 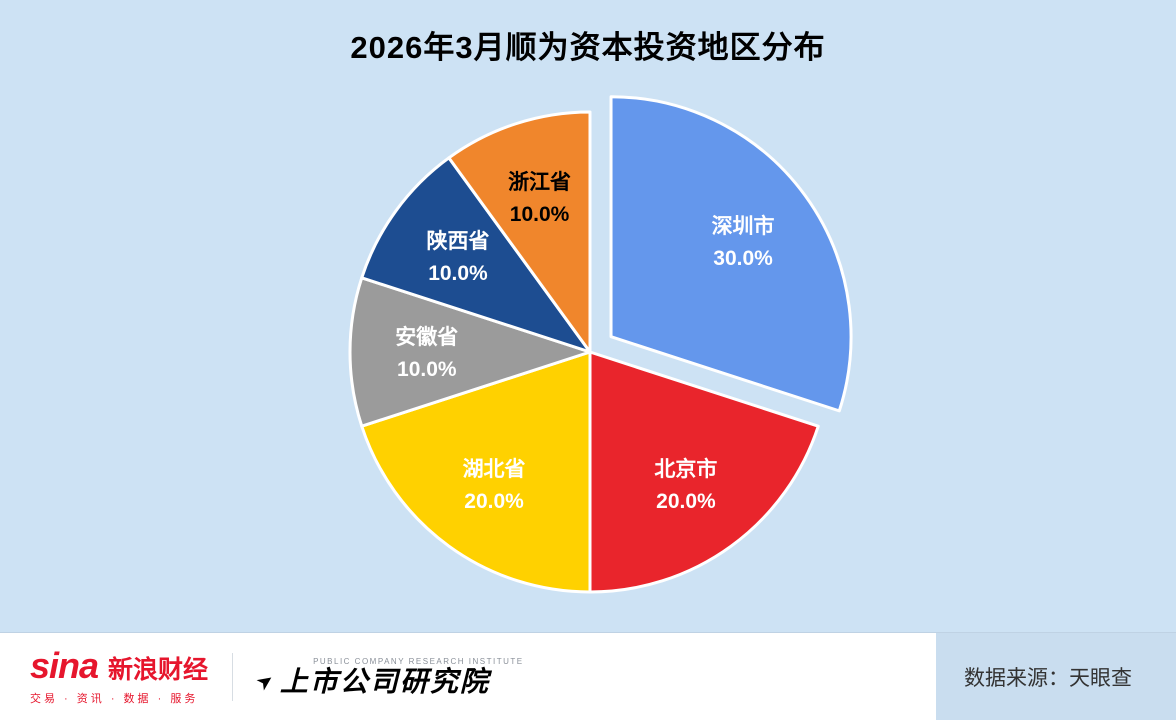 What do you see at coordinates (158, 669) in the screenshot?
I see `sina-brand-label: 新浪财经` at bounding box center [158, 669].